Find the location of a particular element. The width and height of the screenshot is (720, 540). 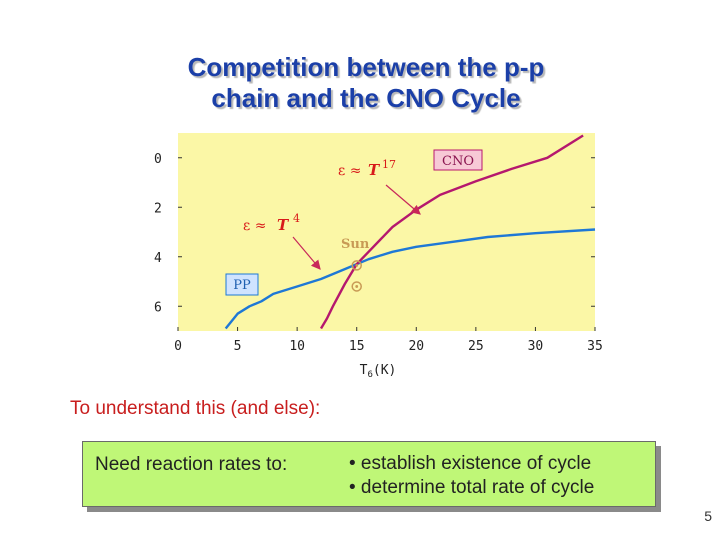

x-tick-label: 30 is located at coordinates (536, 346).